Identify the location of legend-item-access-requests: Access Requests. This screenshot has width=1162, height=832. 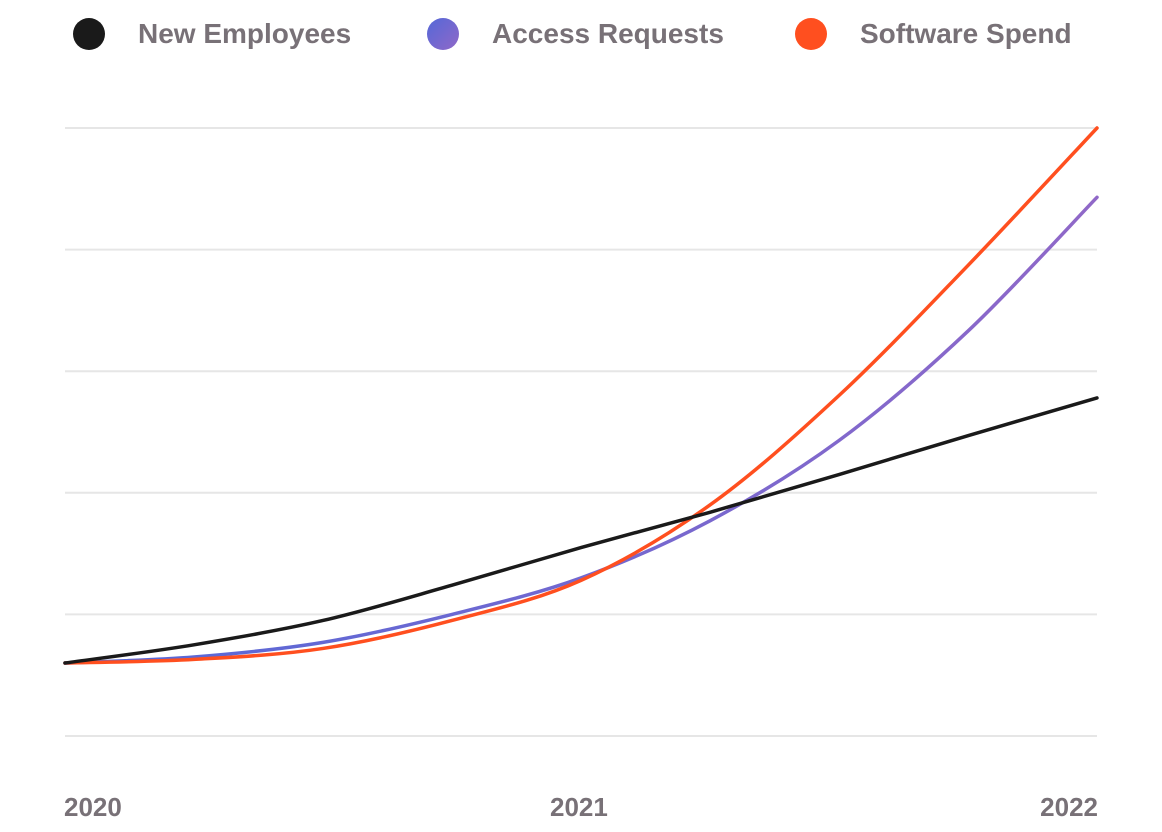
(575, 34).